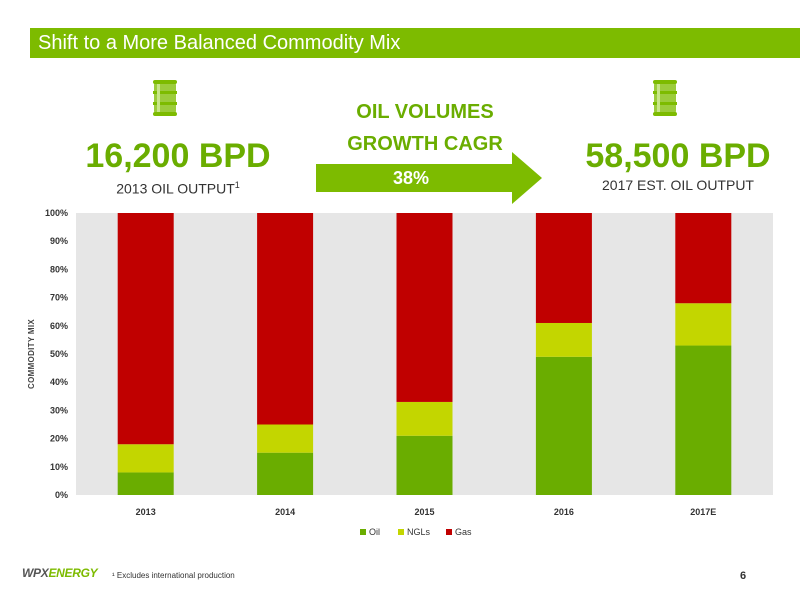 This screenshot has height=600, width=800. I want to click on growth-arrow-icon, so click(429, 178).